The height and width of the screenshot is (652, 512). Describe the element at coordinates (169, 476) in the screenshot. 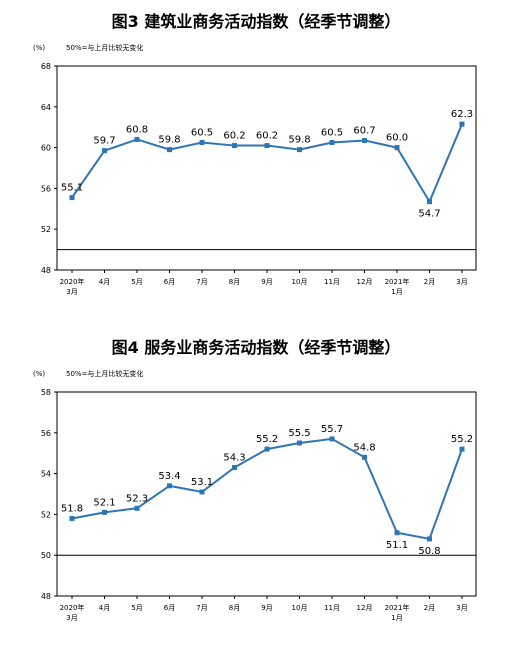

I see `data-label: 53.4` at that location.